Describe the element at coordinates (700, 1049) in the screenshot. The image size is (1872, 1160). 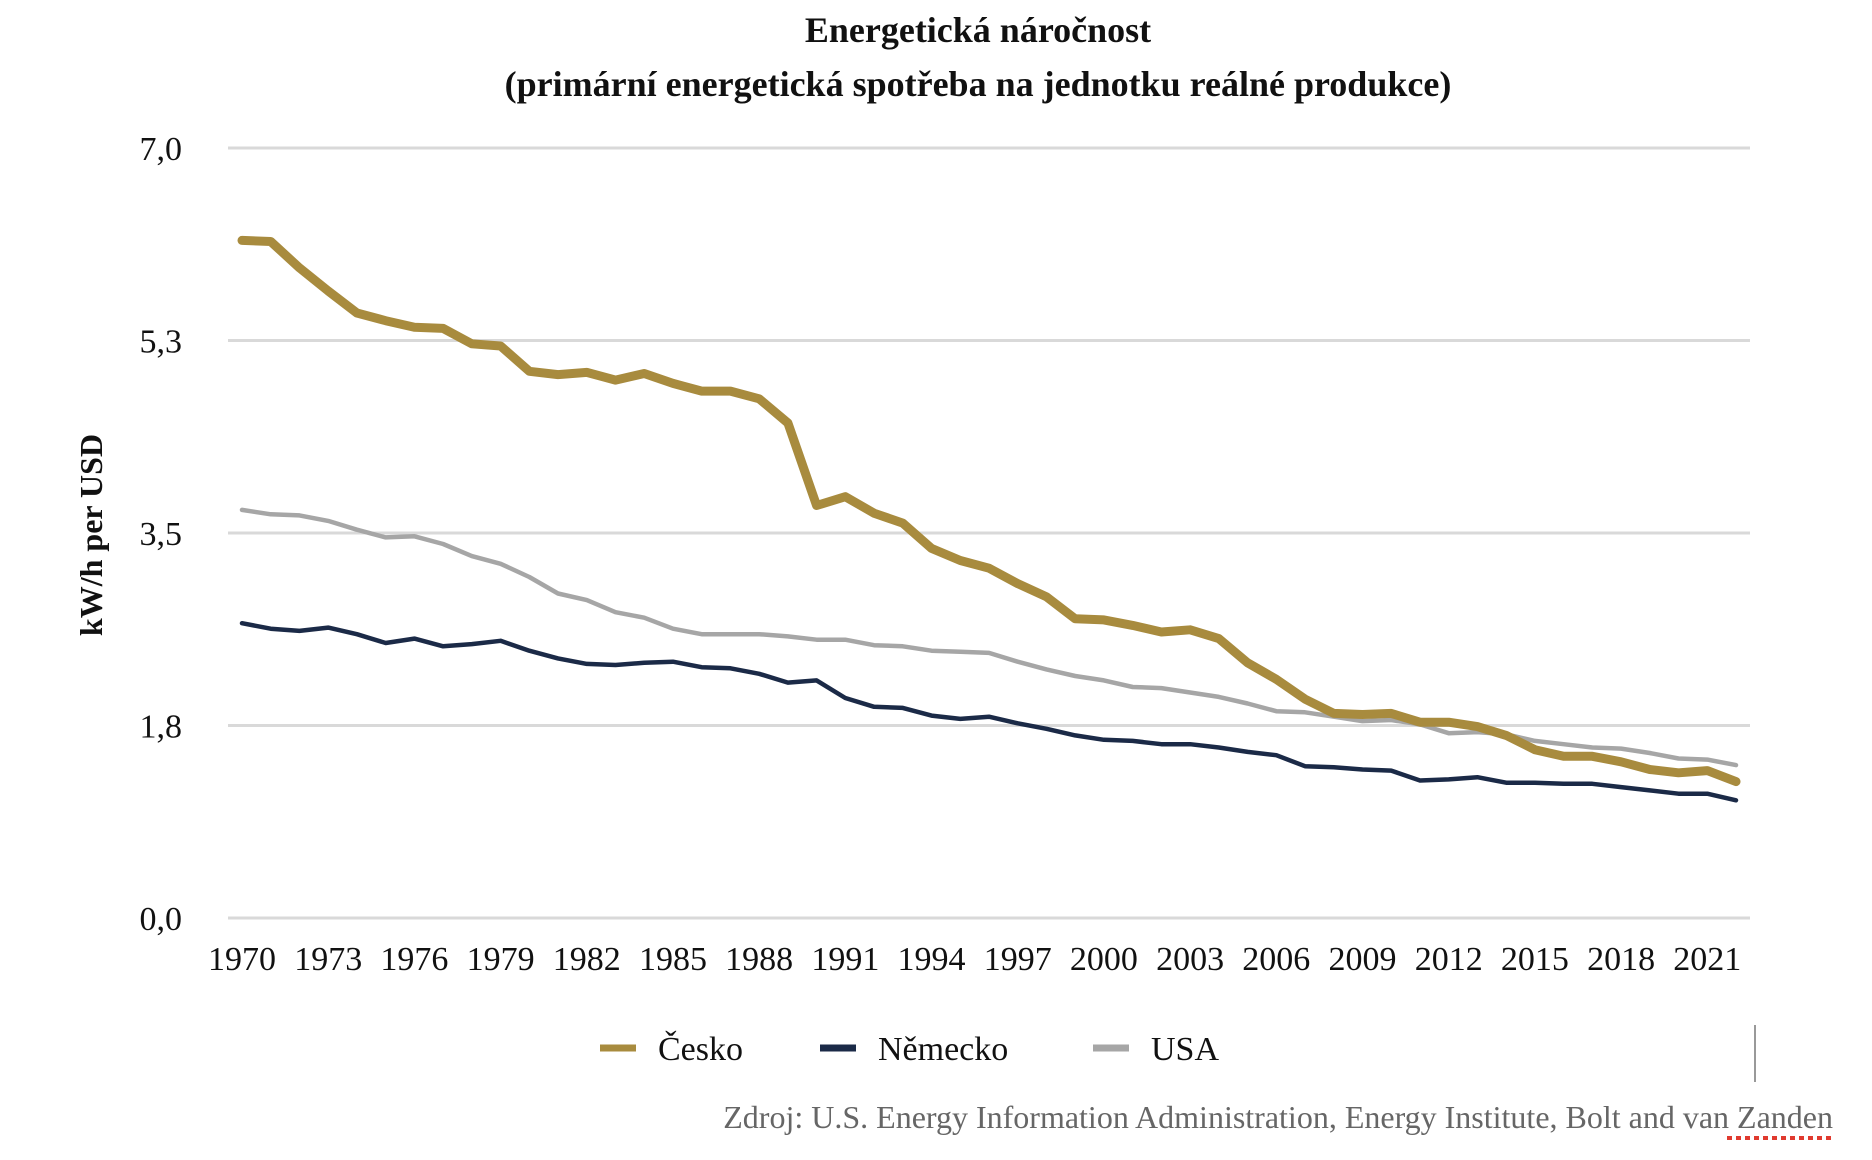
I see `legend-label: Česko` at that location.